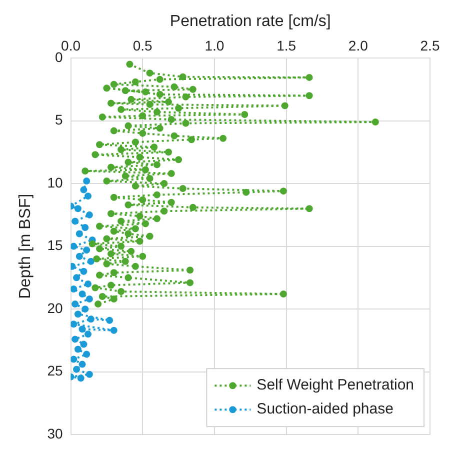 The width and height of the screenshot is (456, 459). What do you see at coordinates (55, 245) in the screenshot?
I see `y-tick-label: 15` at bounding box center [55, 245].